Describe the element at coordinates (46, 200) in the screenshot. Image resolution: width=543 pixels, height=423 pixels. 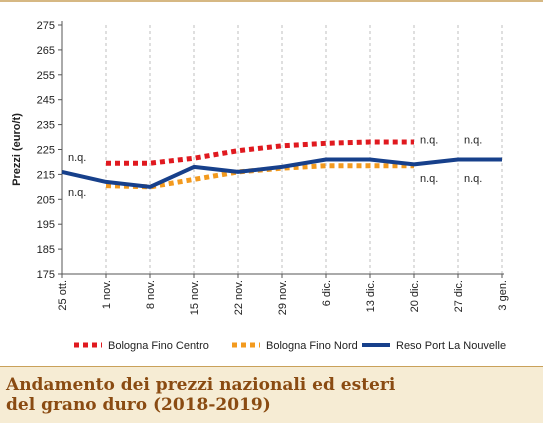
I see `y-tick-label: 205` at that location.